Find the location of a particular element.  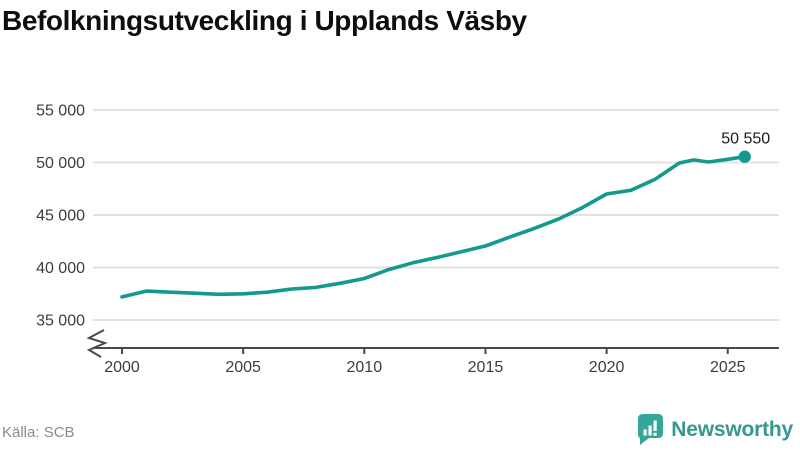

y-axis-label: 50 000 is located at coordinates (60, 163).